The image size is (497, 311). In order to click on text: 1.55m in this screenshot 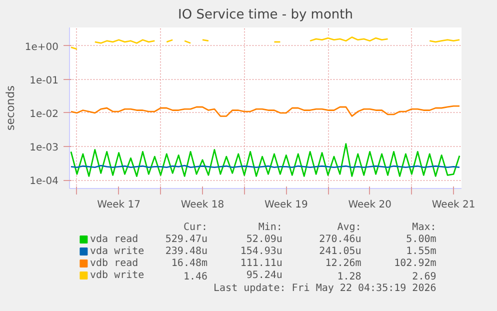, I will do `click(421, 251)`.